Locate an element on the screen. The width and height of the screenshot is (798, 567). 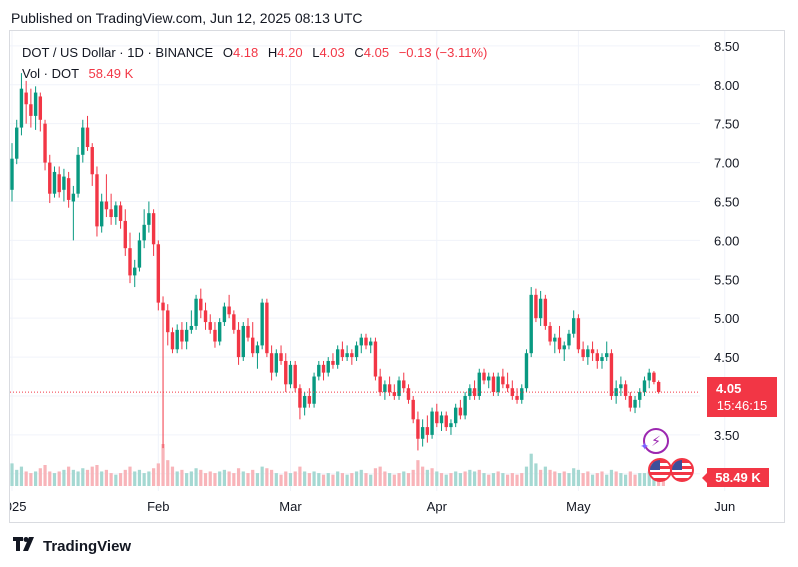
tradingview-logo-icon is located at coordinates (25, 546).